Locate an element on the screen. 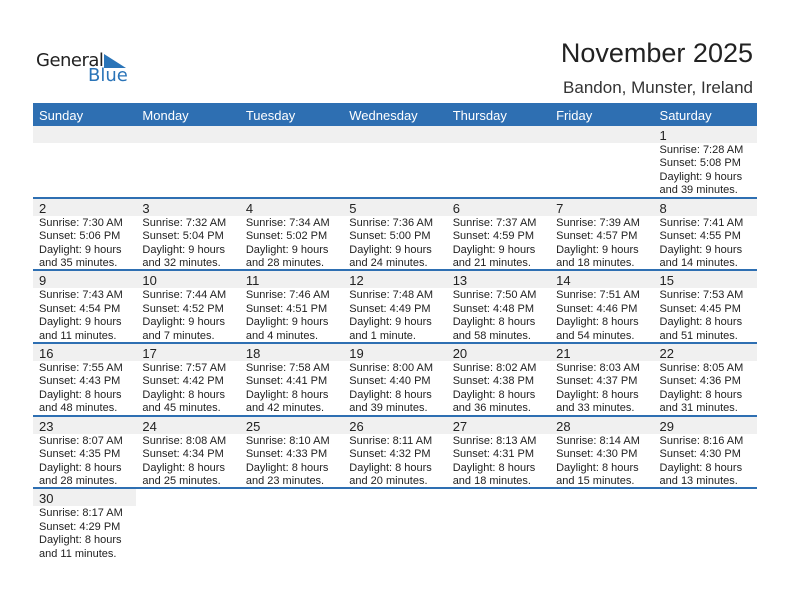  day-number: 17 is located at coordinates (188, 353).